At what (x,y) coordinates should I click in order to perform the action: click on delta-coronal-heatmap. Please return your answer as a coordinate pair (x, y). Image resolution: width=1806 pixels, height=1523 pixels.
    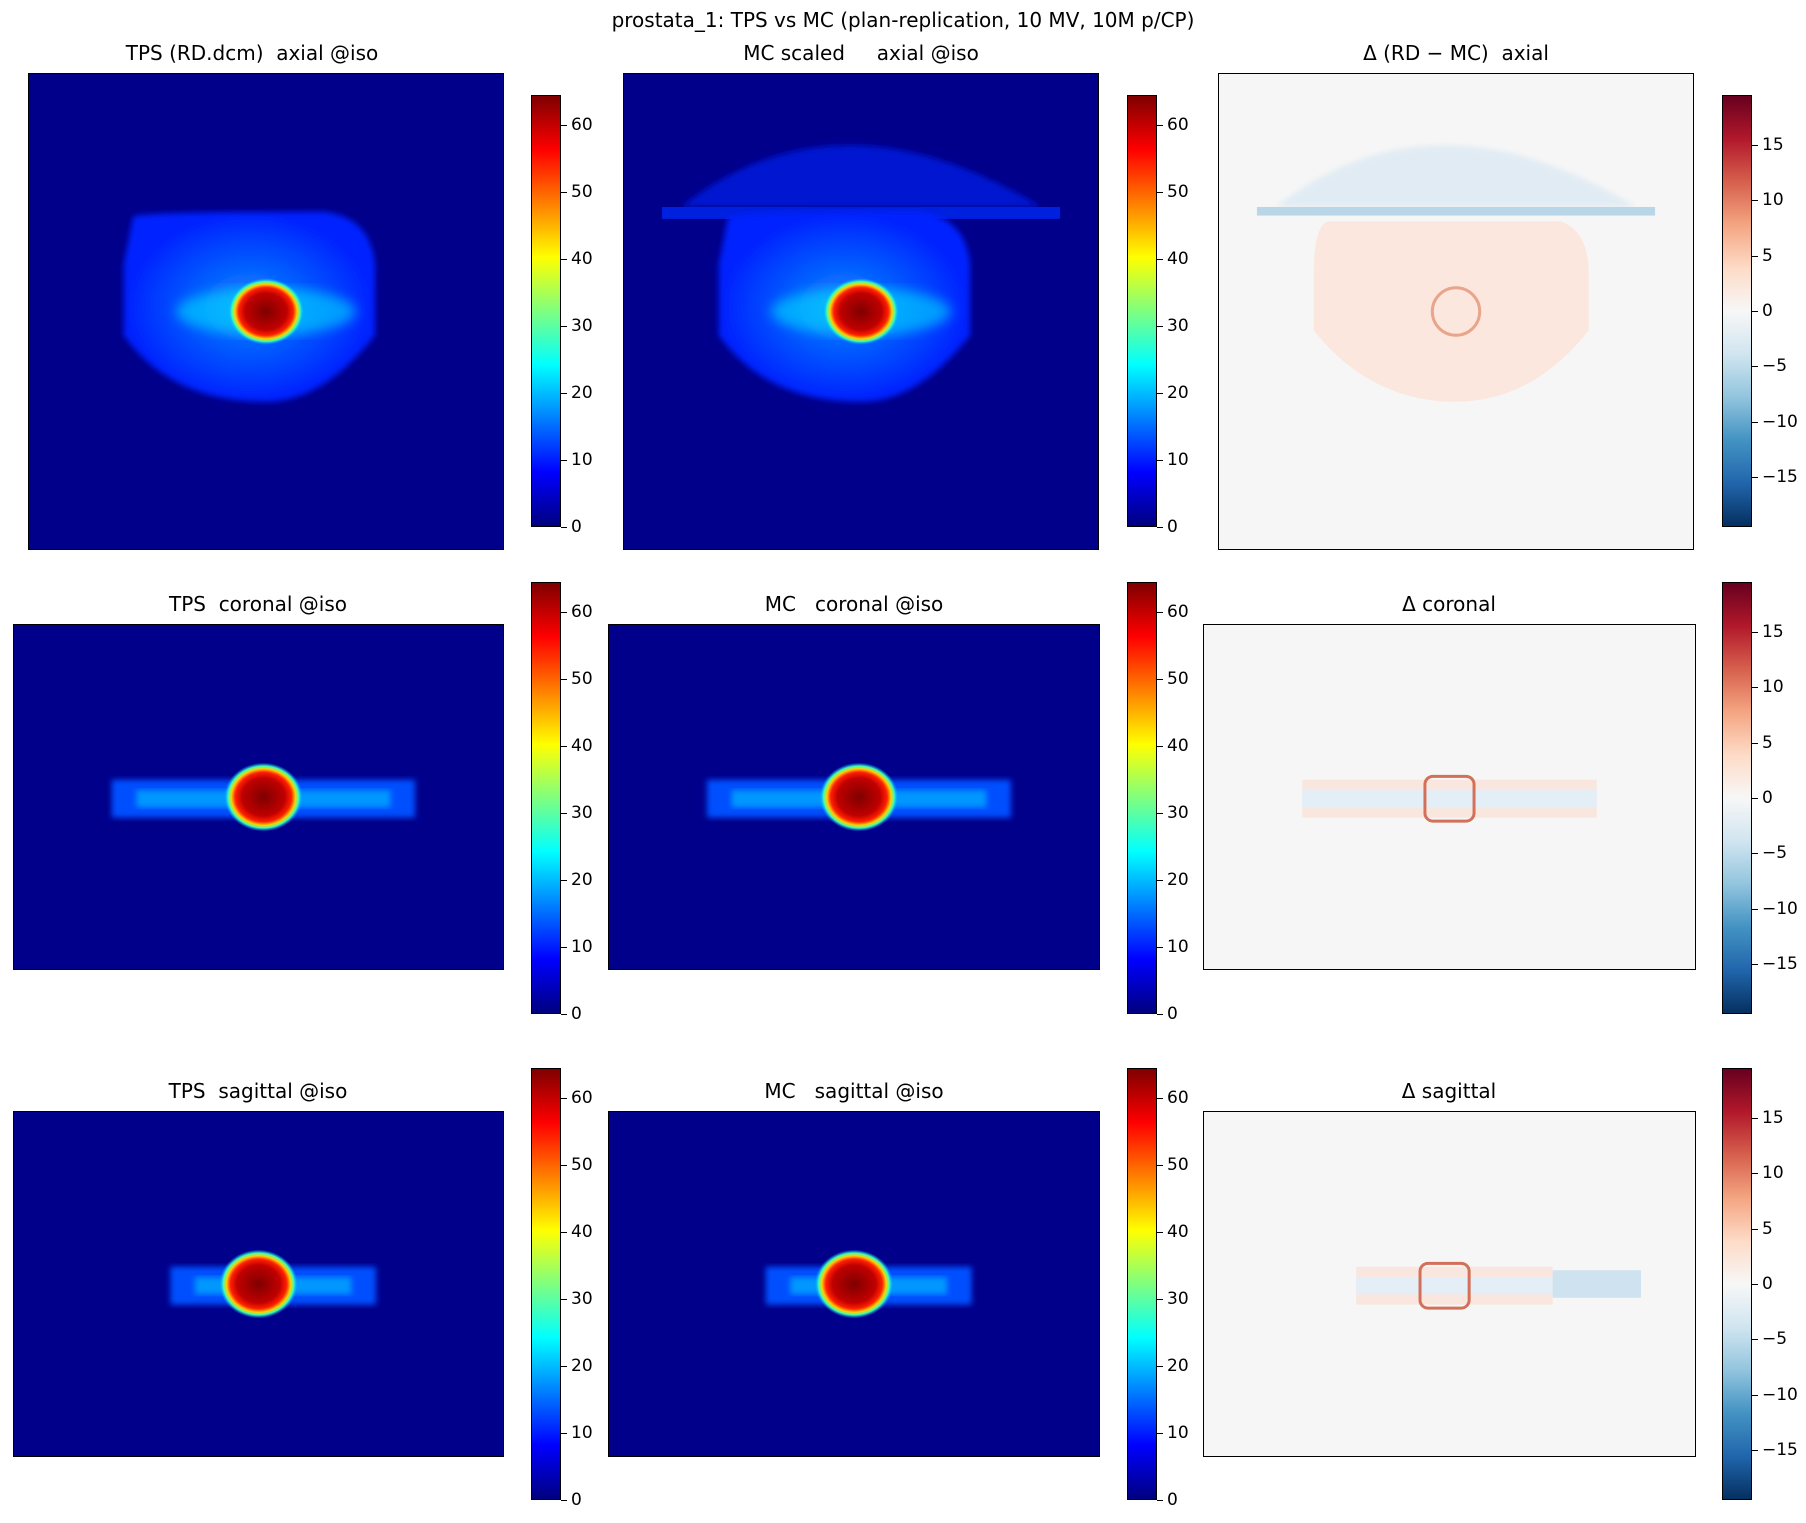
    Looking at the image, I should click on (1449, 797).